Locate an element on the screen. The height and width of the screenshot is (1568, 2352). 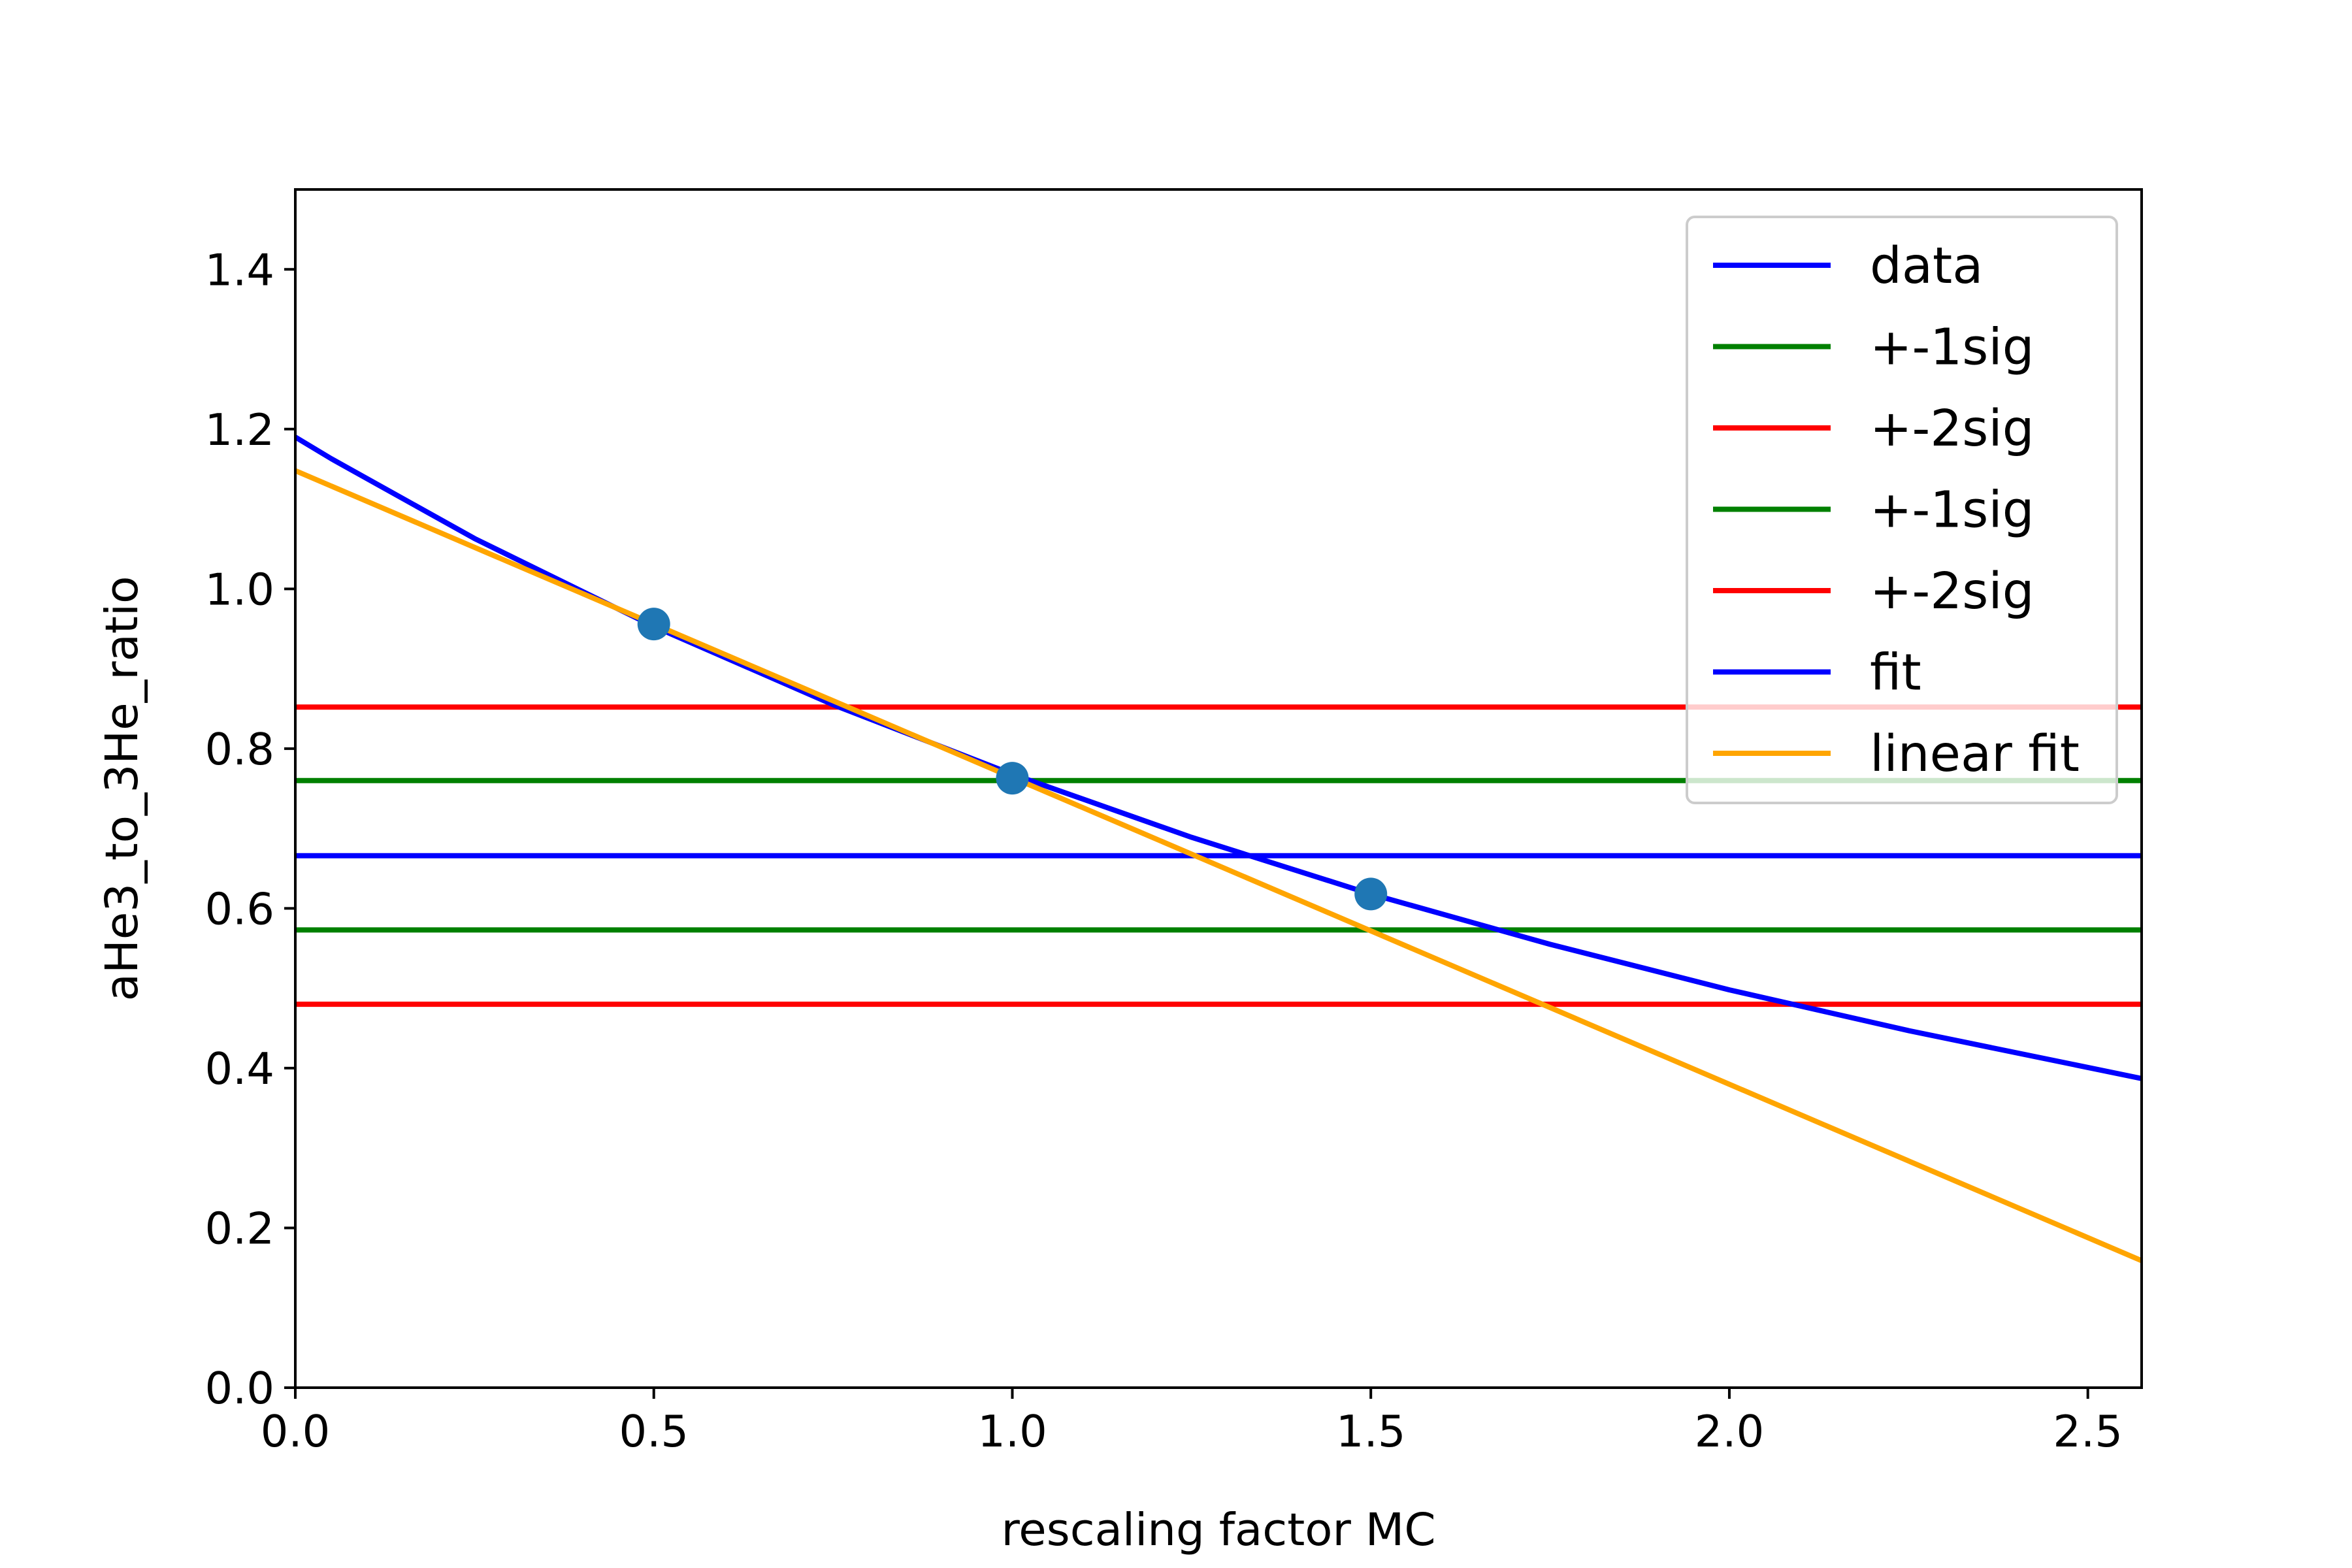
x-tick-label-4: 2.0 is located at coordinates (1730, 1431).